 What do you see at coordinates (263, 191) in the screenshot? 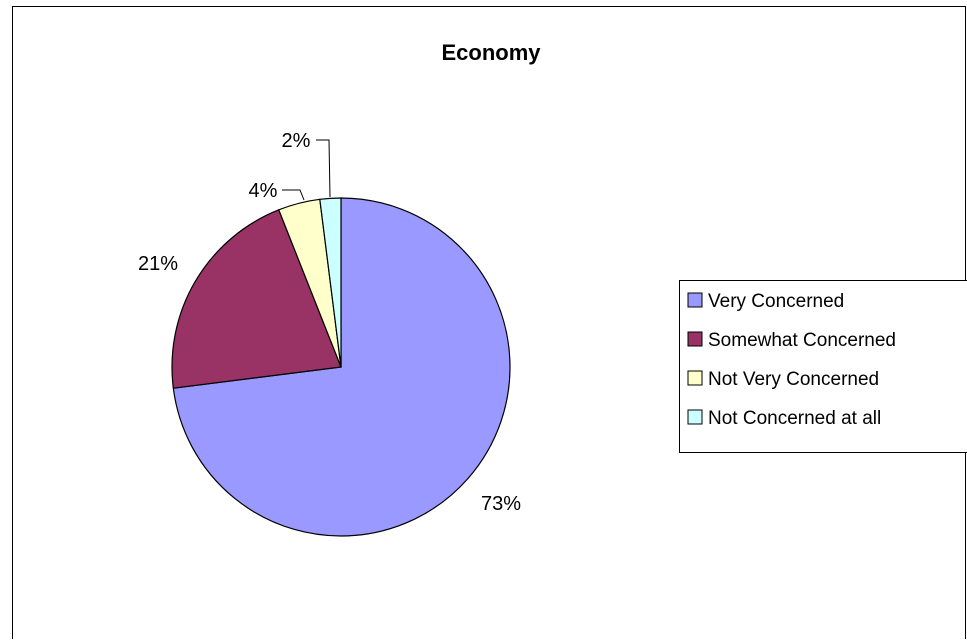
I see `data-label-not-very-concerned: 4%` at bounding box center [263, 191].